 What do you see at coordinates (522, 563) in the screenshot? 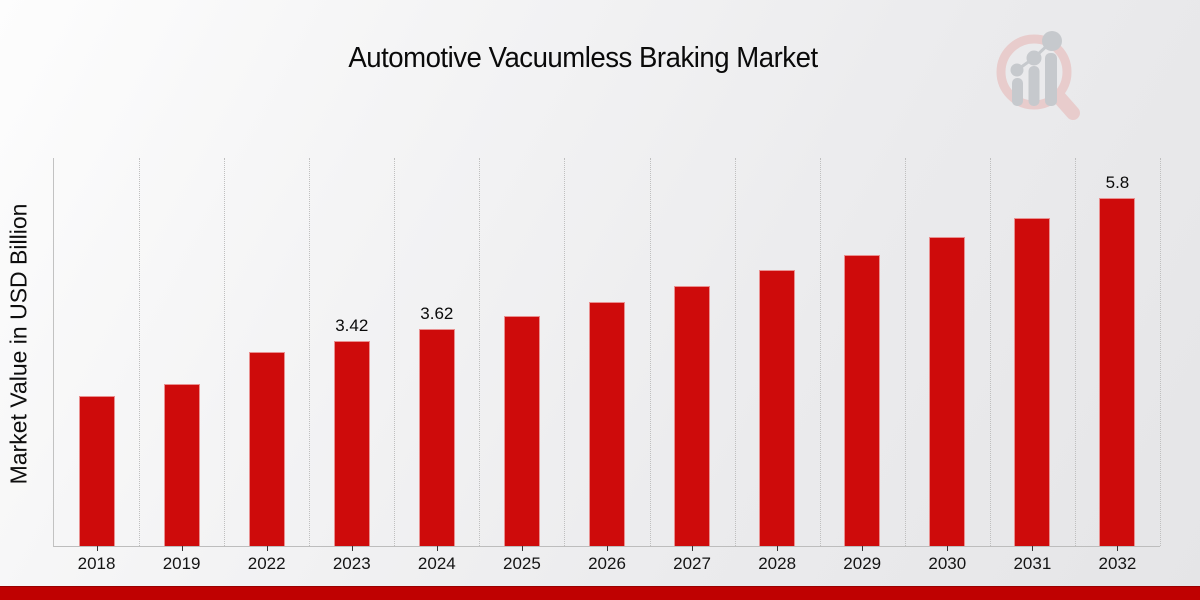
I see `x-tick-label: 2025` at bounding box center [522, 563].